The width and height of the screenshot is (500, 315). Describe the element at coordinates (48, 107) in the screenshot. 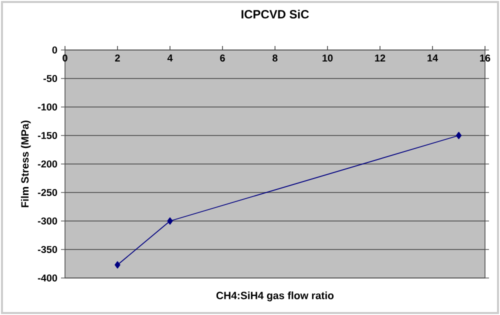

I see `y-tick-label: -100` at that location.